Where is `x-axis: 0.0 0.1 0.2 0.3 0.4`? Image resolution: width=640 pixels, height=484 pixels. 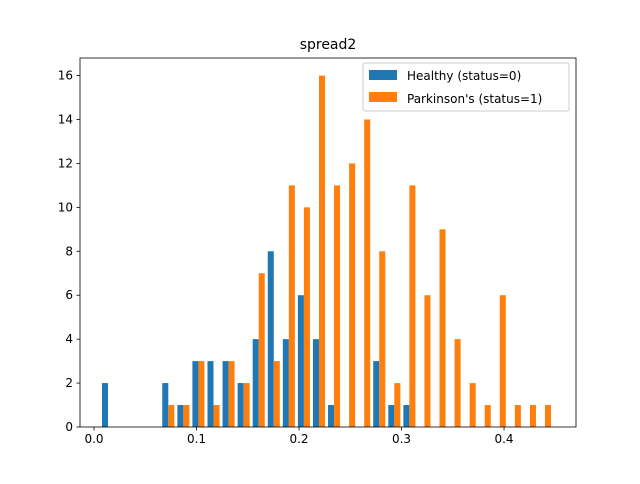
x-axis: 0.0 0.1 0.2 0.3 0.4 is located at coordinates (299, 436).